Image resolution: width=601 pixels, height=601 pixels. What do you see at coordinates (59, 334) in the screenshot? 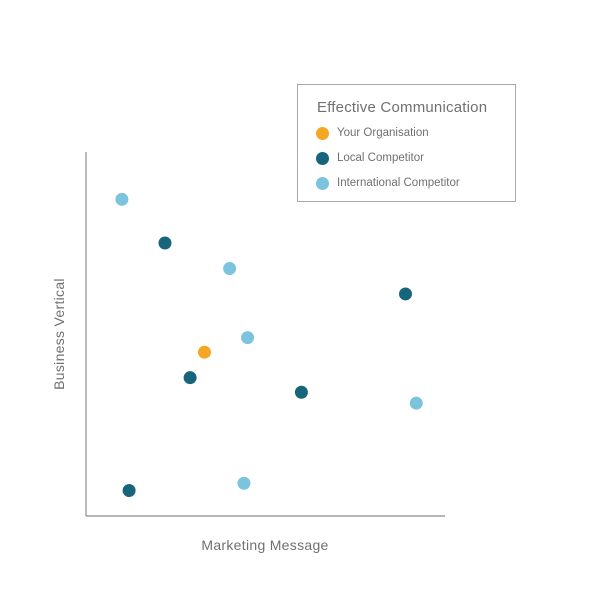
I see `y-axis-label: Business Vertical` at bounding box center [59, 334].